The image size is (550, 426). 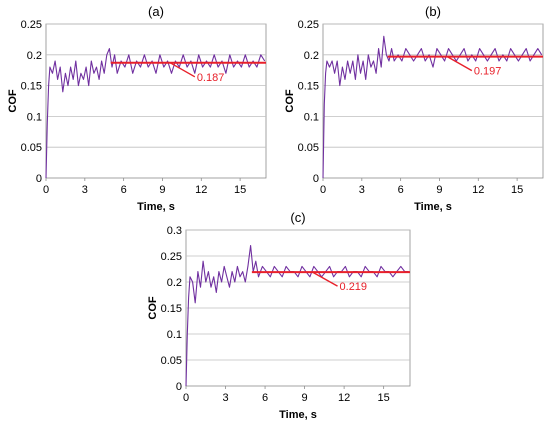 What do you see at coordinates (354, 287) in the screenshot?
I see `mean-value-label: 0.219` at bounding box center [354, 287].